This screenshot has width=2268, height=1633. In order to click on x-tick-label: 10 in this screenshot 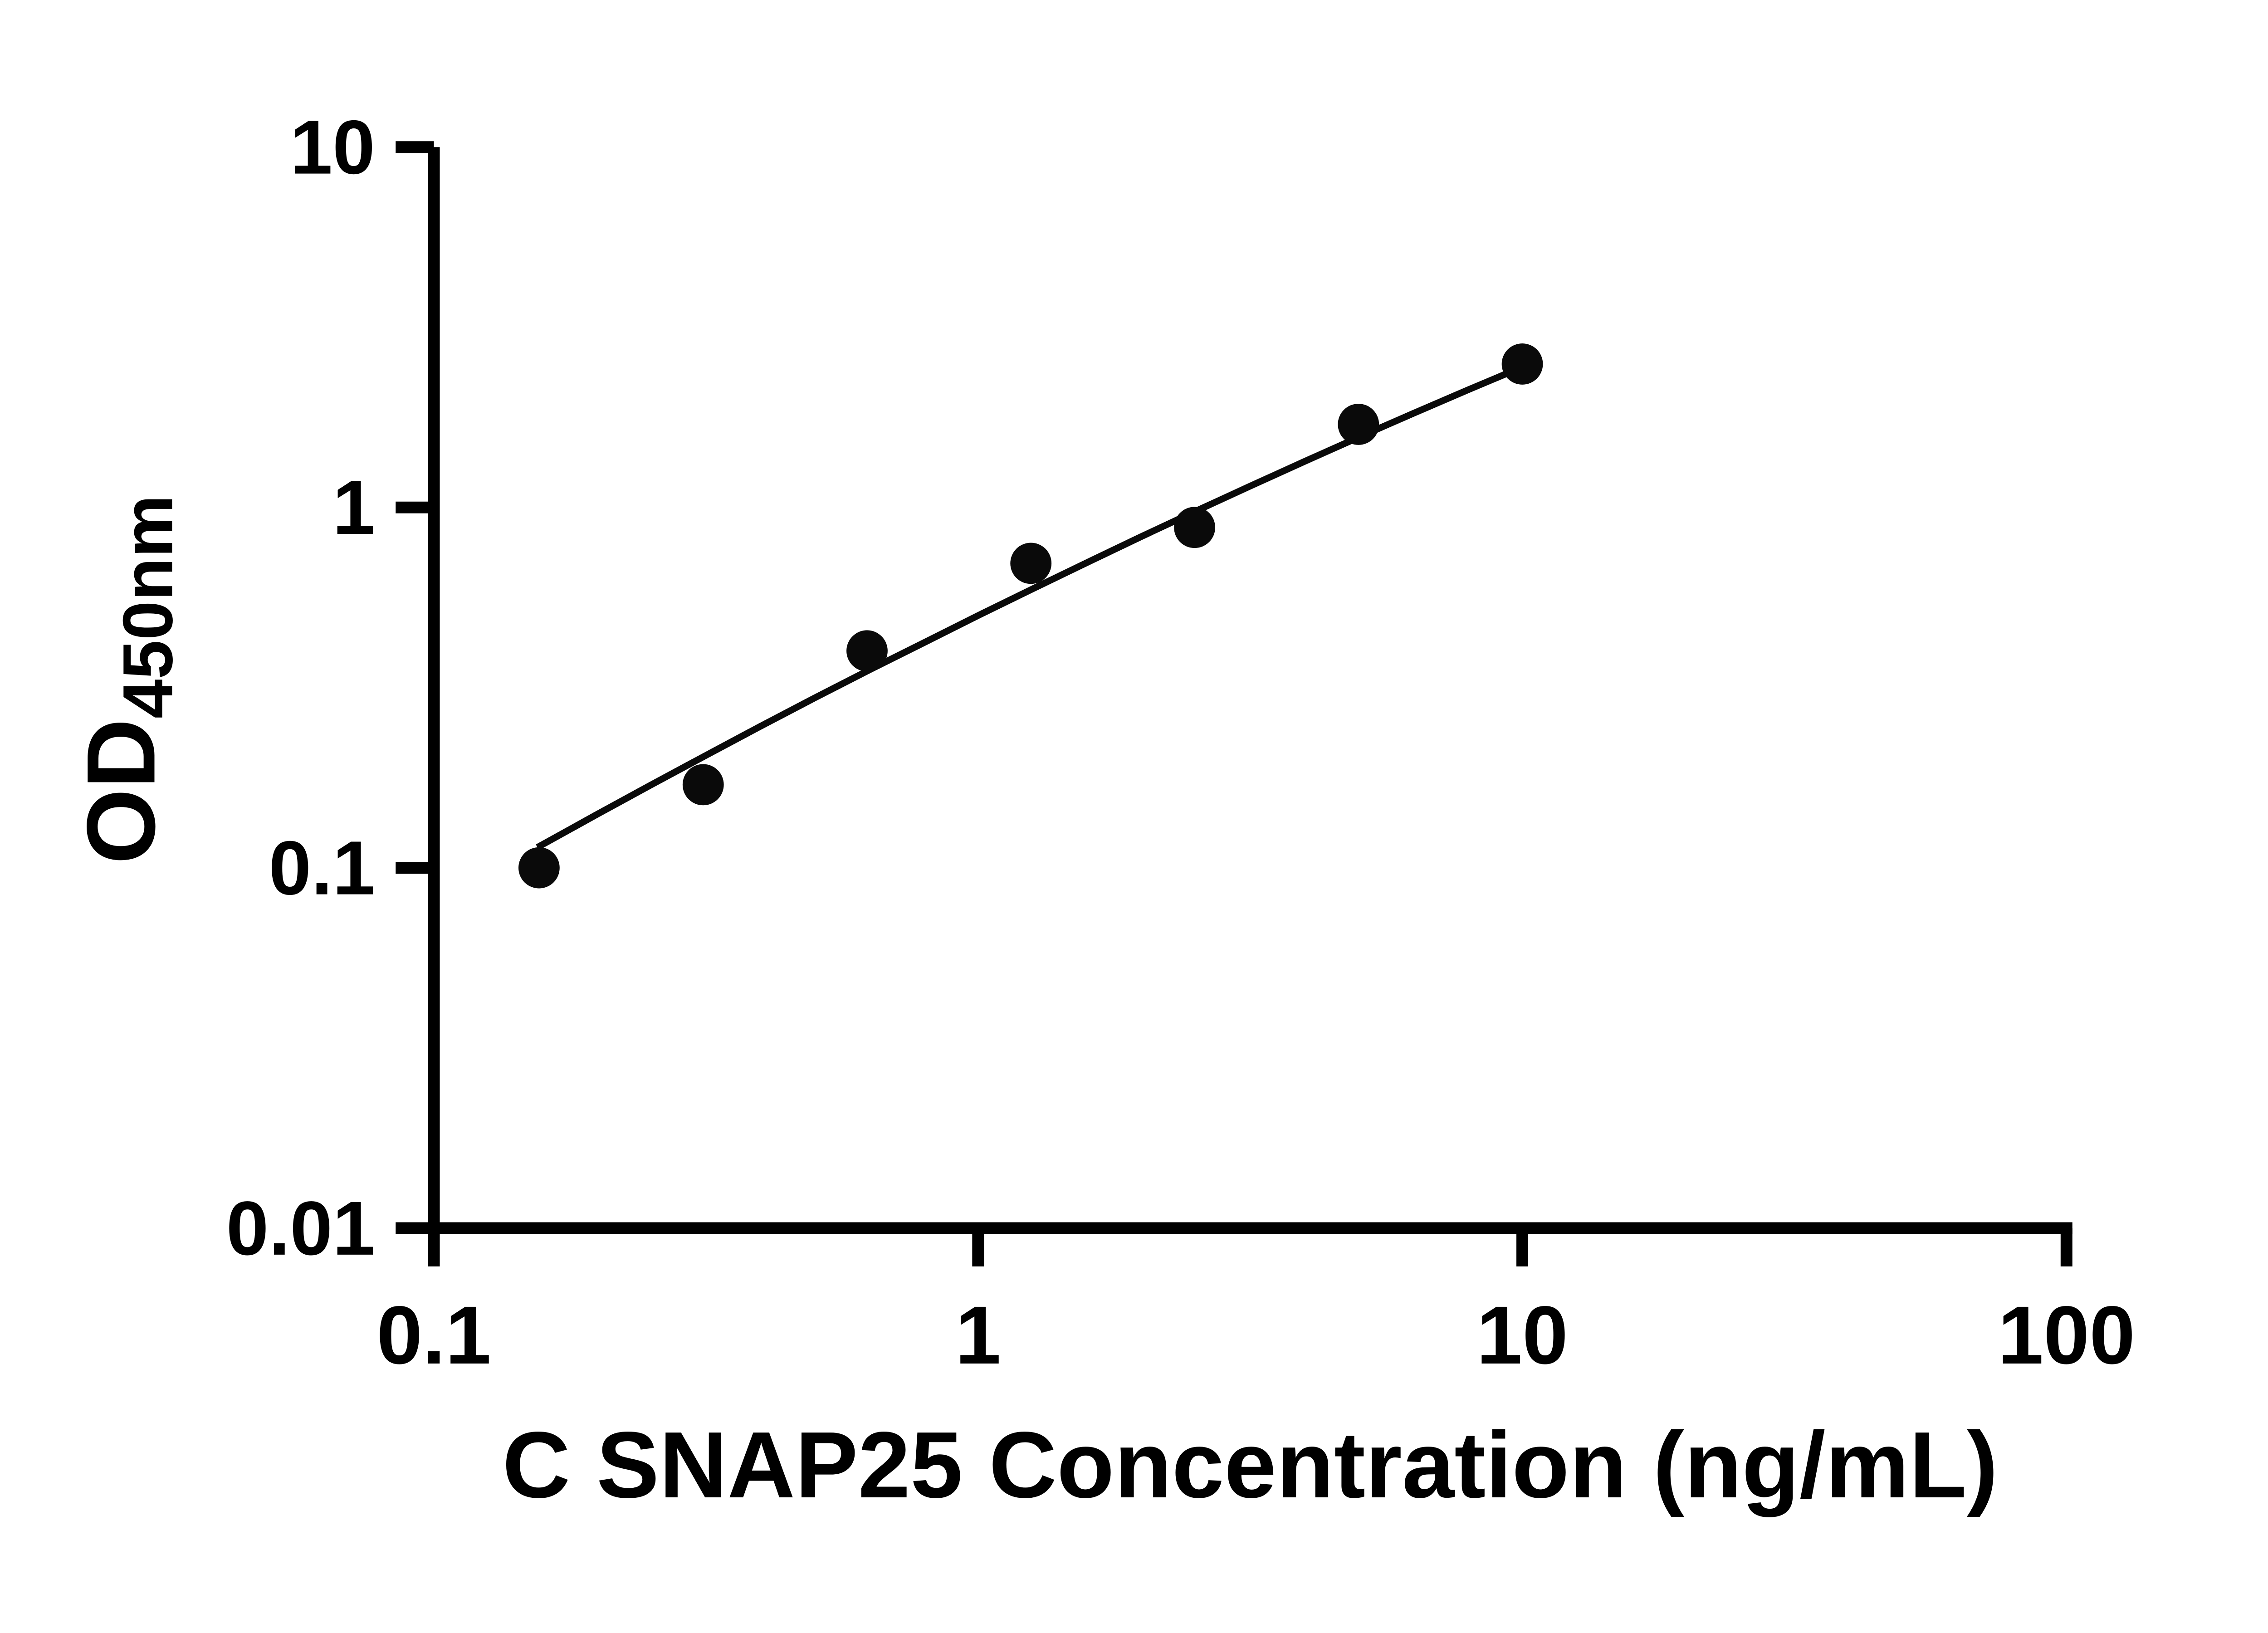, I will do `click(1522, 1335)`.